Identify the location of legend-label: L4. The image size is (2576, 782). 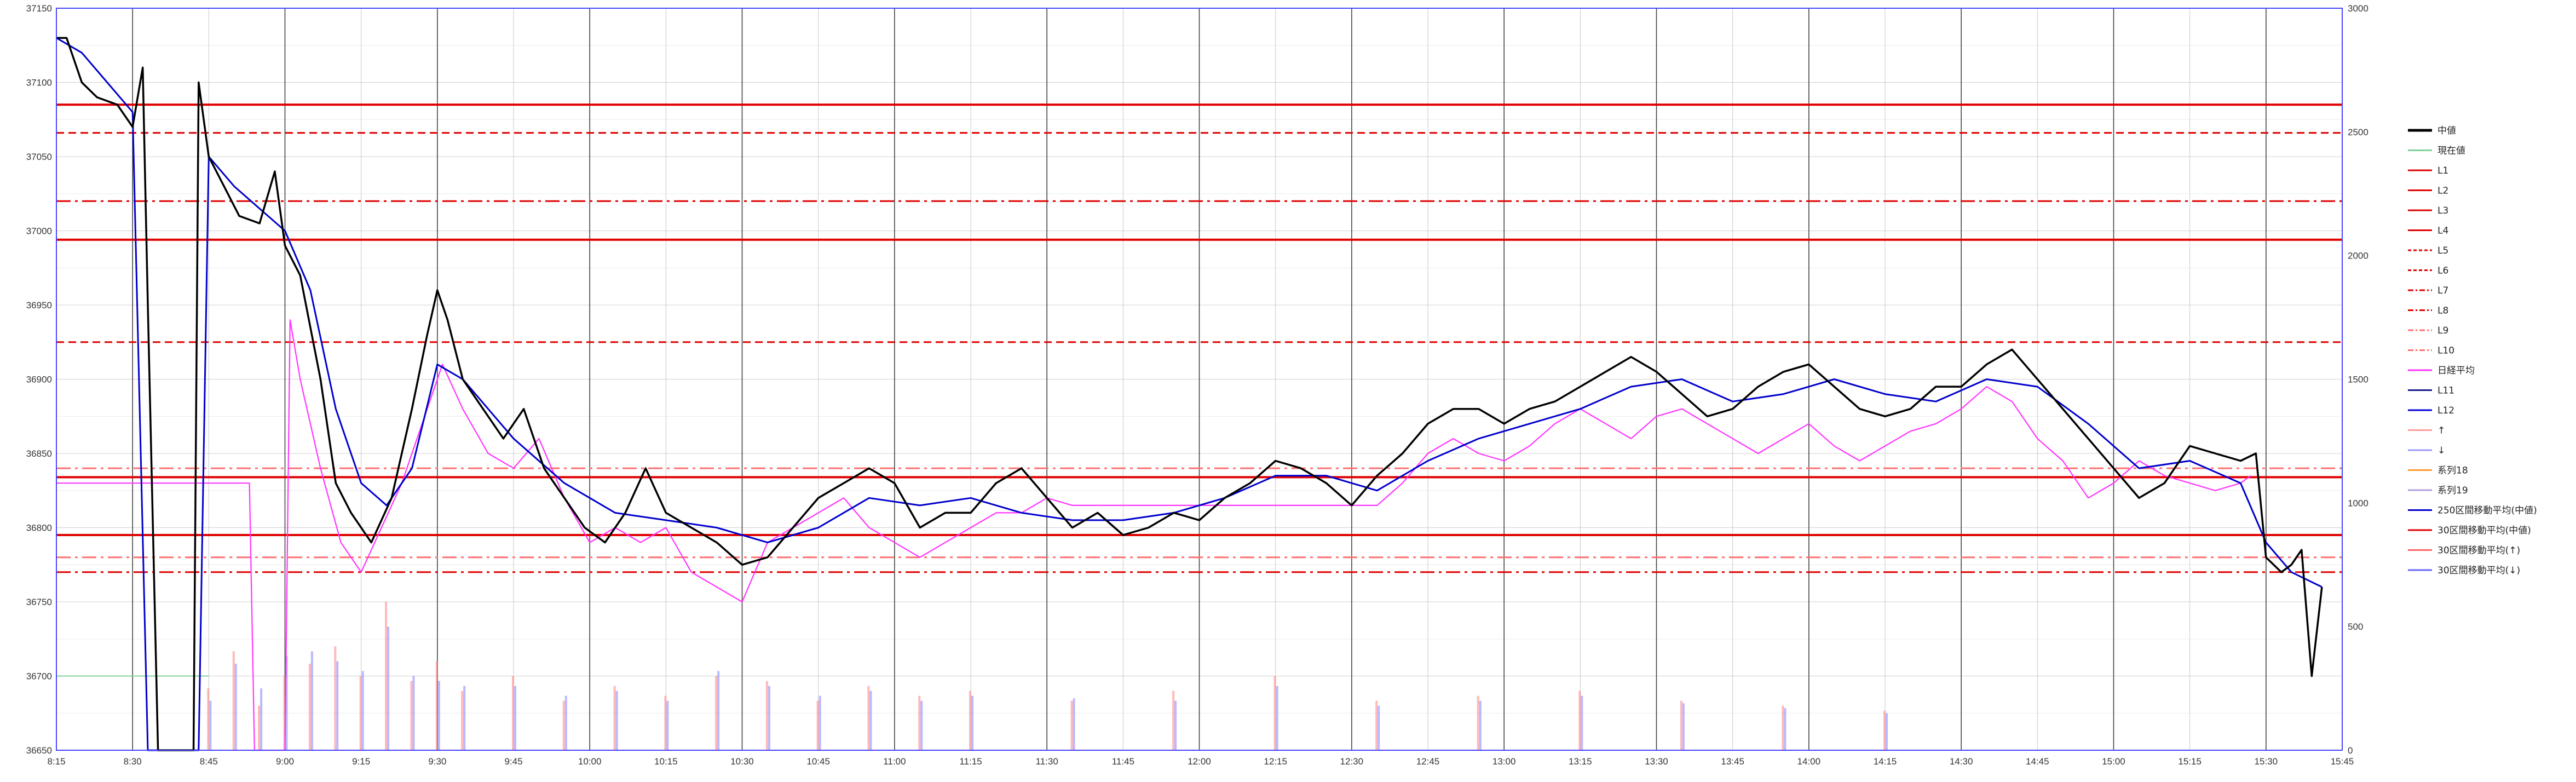
(2442, 231).